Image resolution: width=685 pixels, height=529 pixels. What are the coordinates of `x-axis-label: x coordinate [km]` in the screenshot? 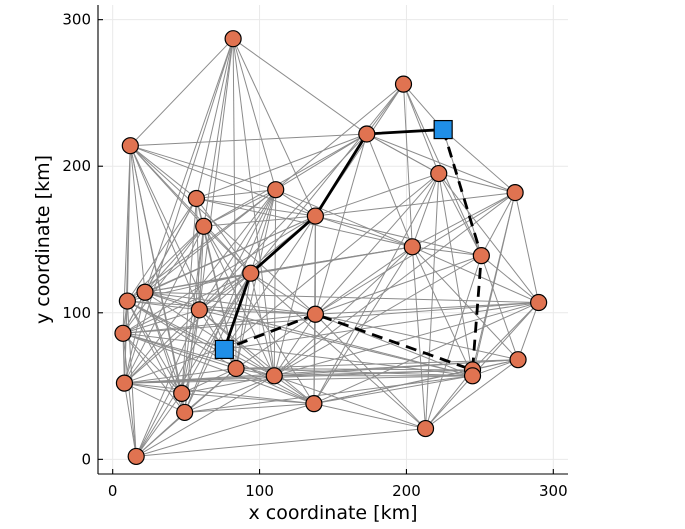 It's located at (333, 513).